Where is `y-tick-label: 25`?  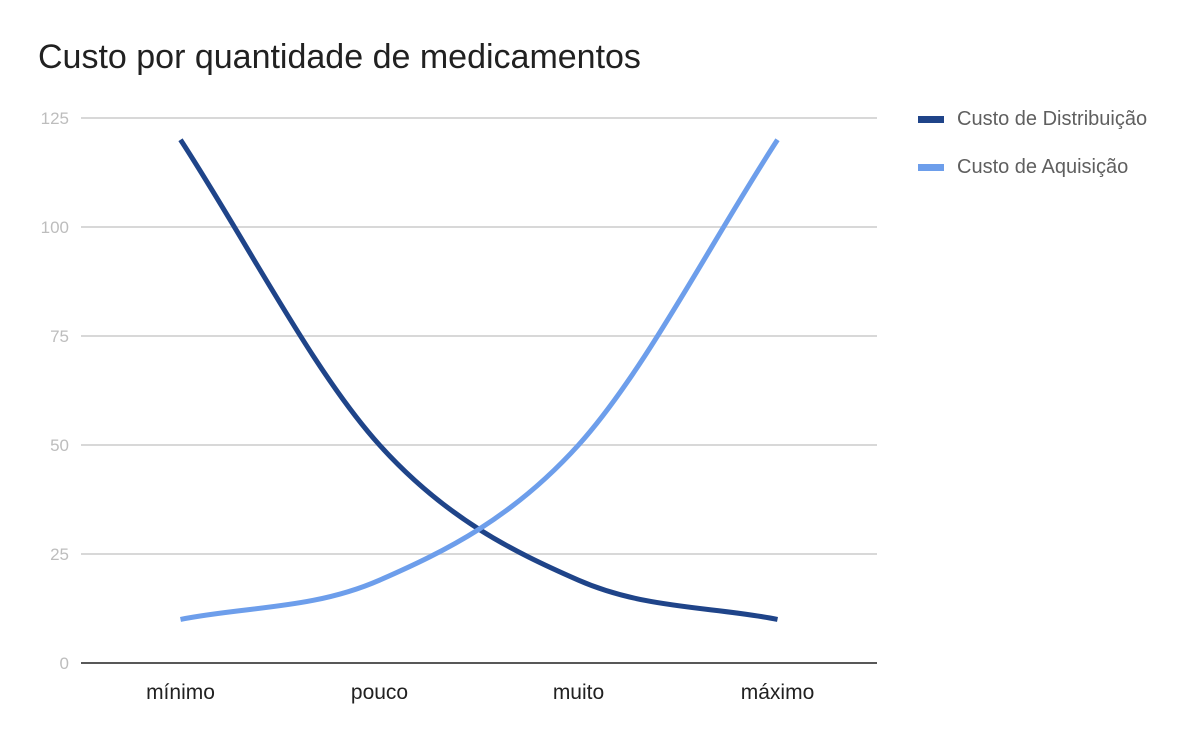 y-tick-label: 25 is located at coordinates (59, 554).